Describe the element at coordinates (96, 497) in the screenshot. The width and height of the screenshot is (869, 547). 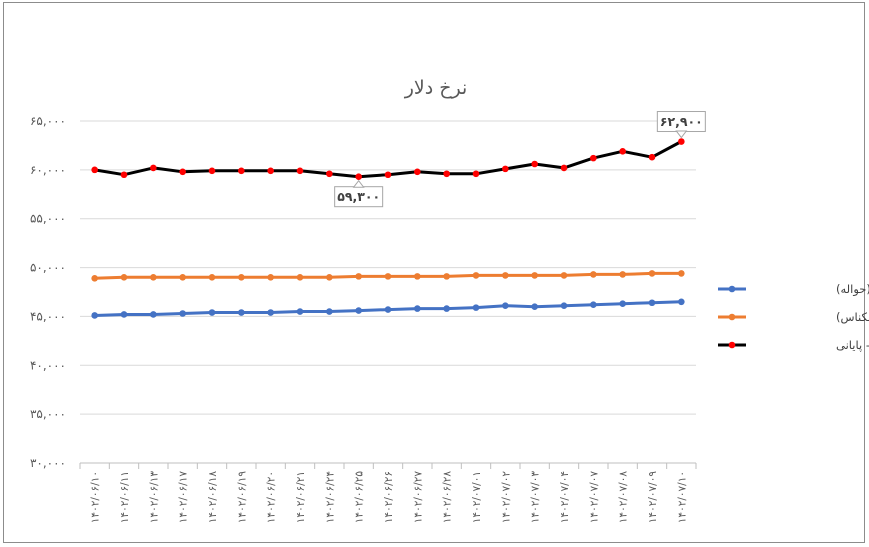
I see `x-tick-label: ۱۴۰۲/۰۶/۱۰` at that location.